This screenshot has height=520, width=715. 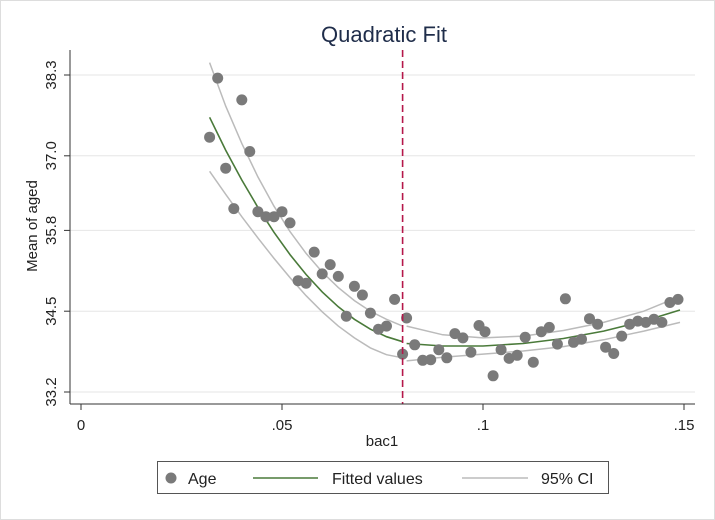 What do you see at coordinates (386, 419) in the screenshot?
I see `x-axis-ticks: 0 .05 .1 .15` at bounding box center [386, 419].